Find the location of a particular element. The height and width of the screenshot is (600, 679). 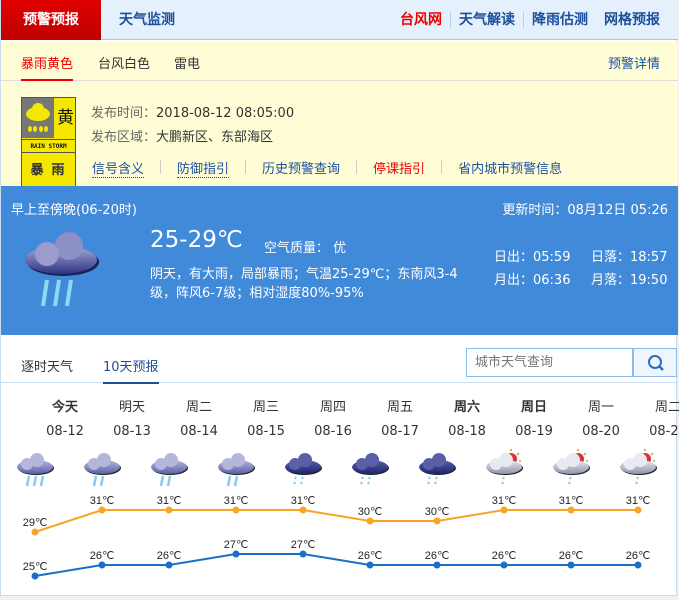

day-name: 今天 is located at coordinates (64, 407).